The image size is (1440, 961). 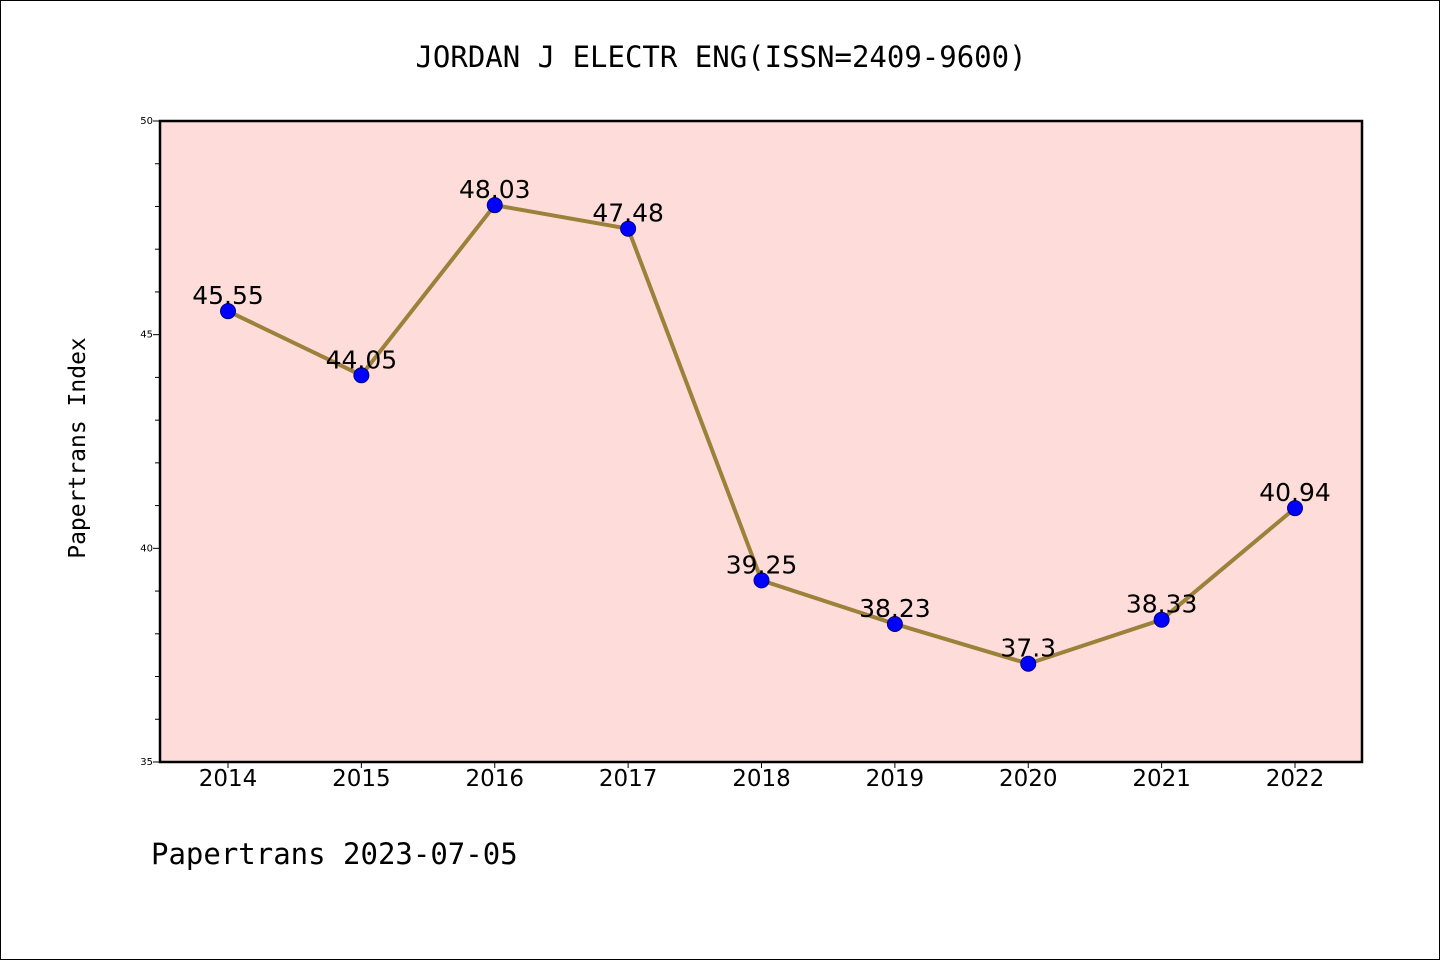 What do you see at coordinates (1028, 648) in the screenshot?
I see `data-label: 37.3` at bounding box center [1028, 648].